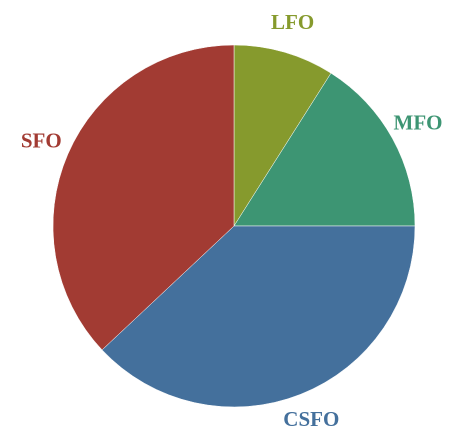 The width and height of the screenshot is (449, 432). What do you see at coordinates (292, 22) in the screenshot?
I see `slice-label: LFO` at bounding box center [292, 22].